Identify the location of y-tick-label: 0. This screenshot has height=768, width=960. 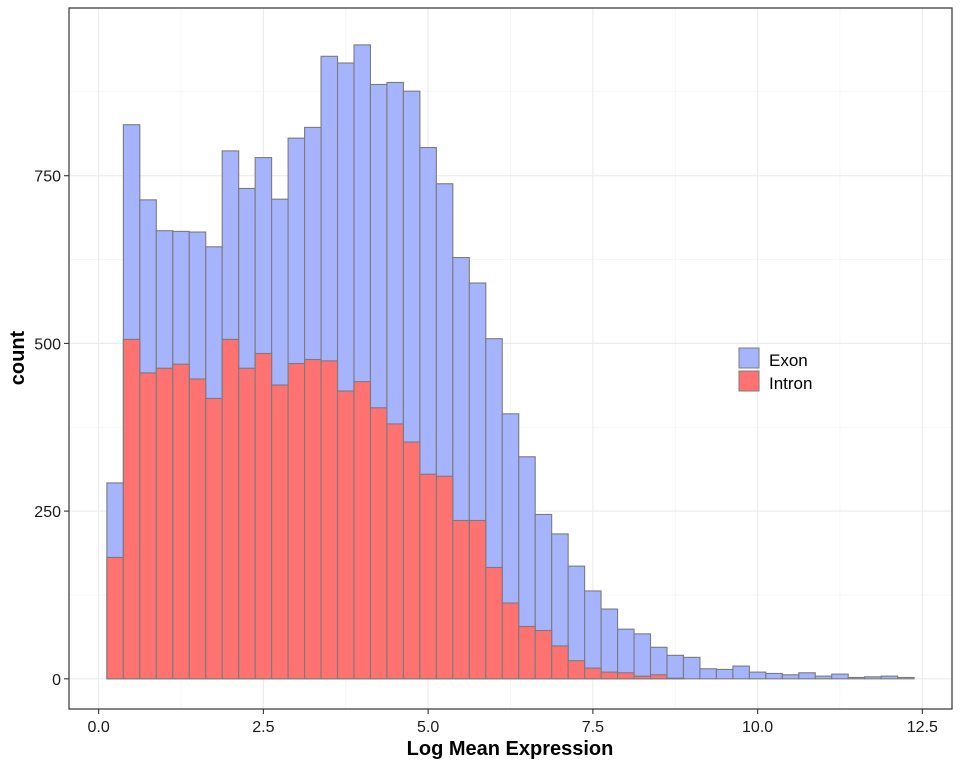
(56, 680).